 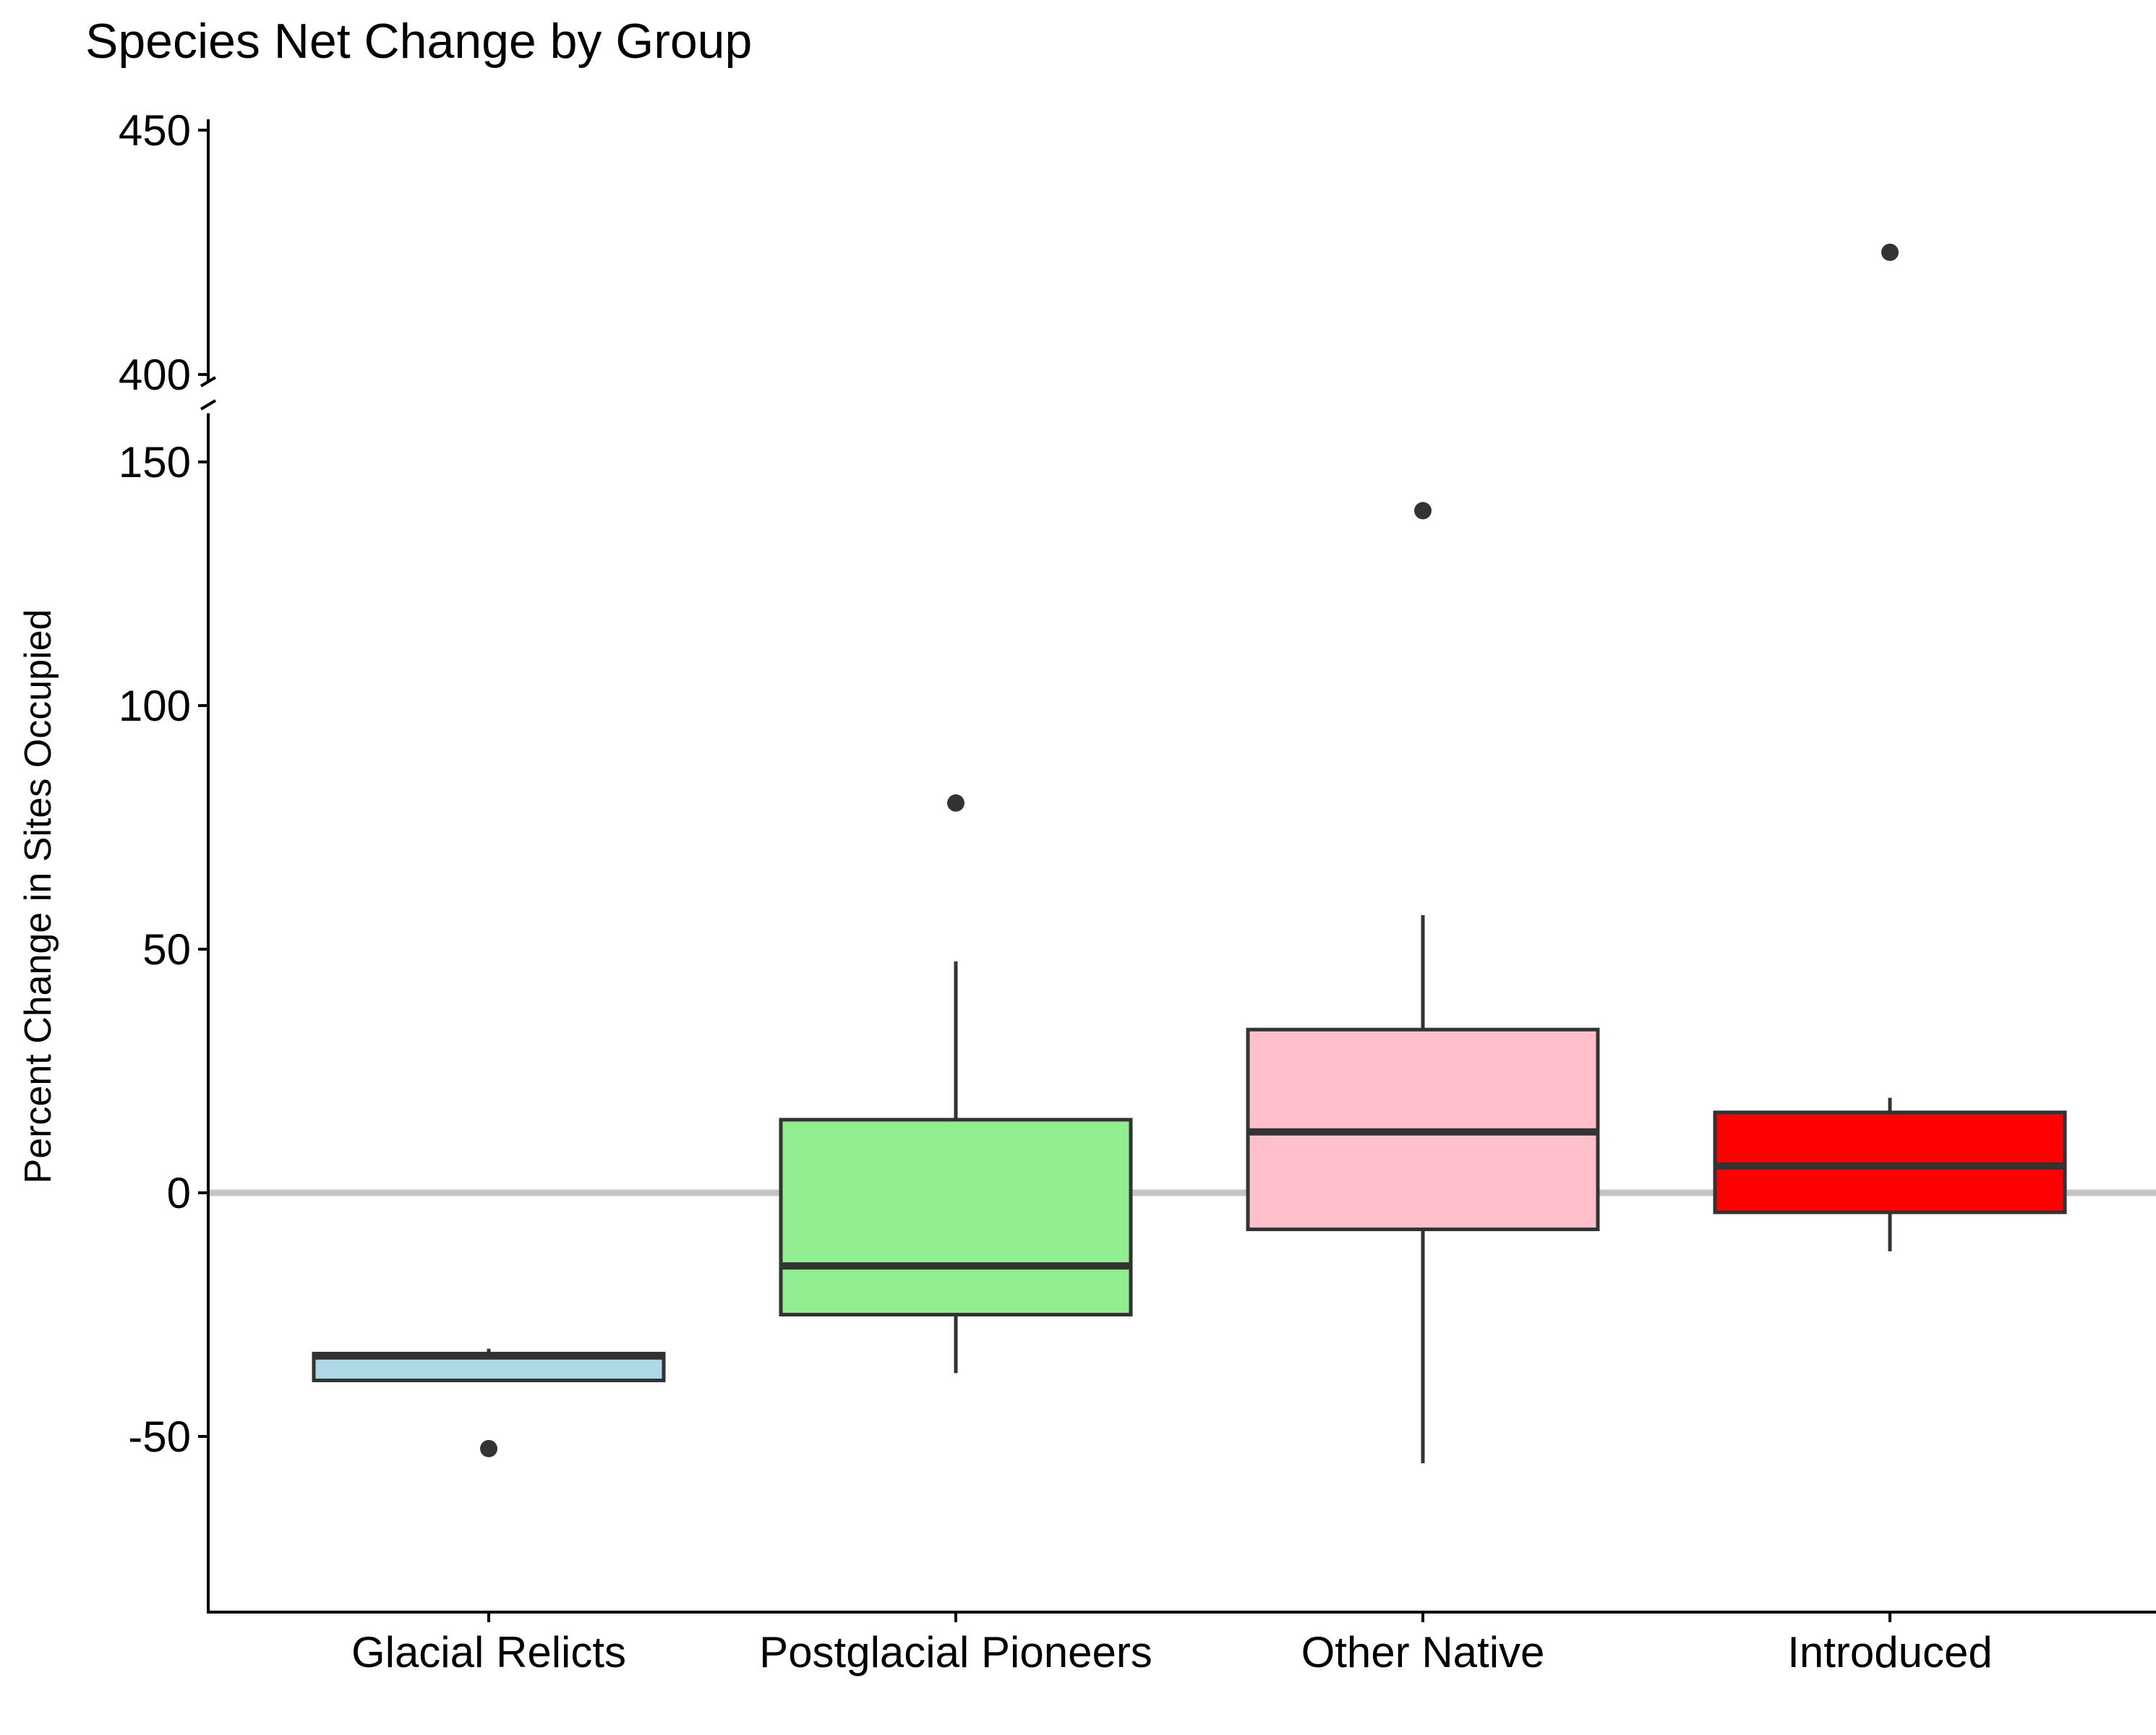 I want to click on y-tick-label: 0, so click(x=179, y=1193).